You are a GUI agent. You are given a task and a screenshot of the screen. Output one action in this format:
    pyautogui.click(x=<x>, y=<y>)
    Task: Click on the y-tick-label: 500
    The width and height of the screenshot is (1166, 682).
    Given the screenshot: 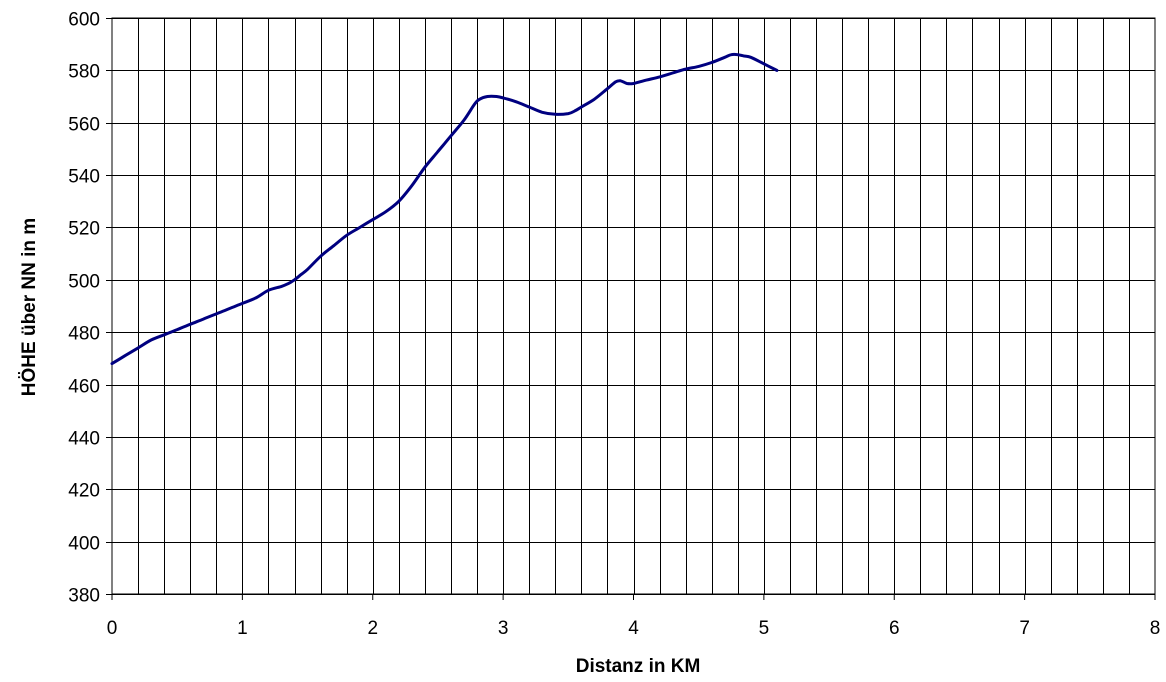 What is the action you would take?
    pyautogui.click(x=84, y=282)
    